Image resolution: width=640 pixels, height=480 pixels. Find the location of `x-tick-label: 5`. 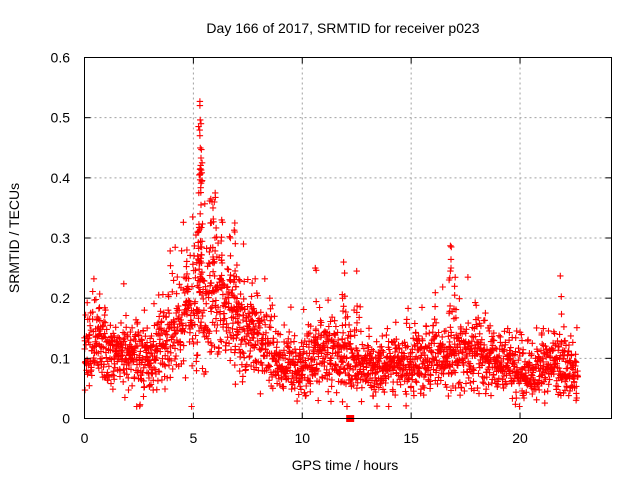

x-tick-label: 5 is located at coordinates (193, 438).